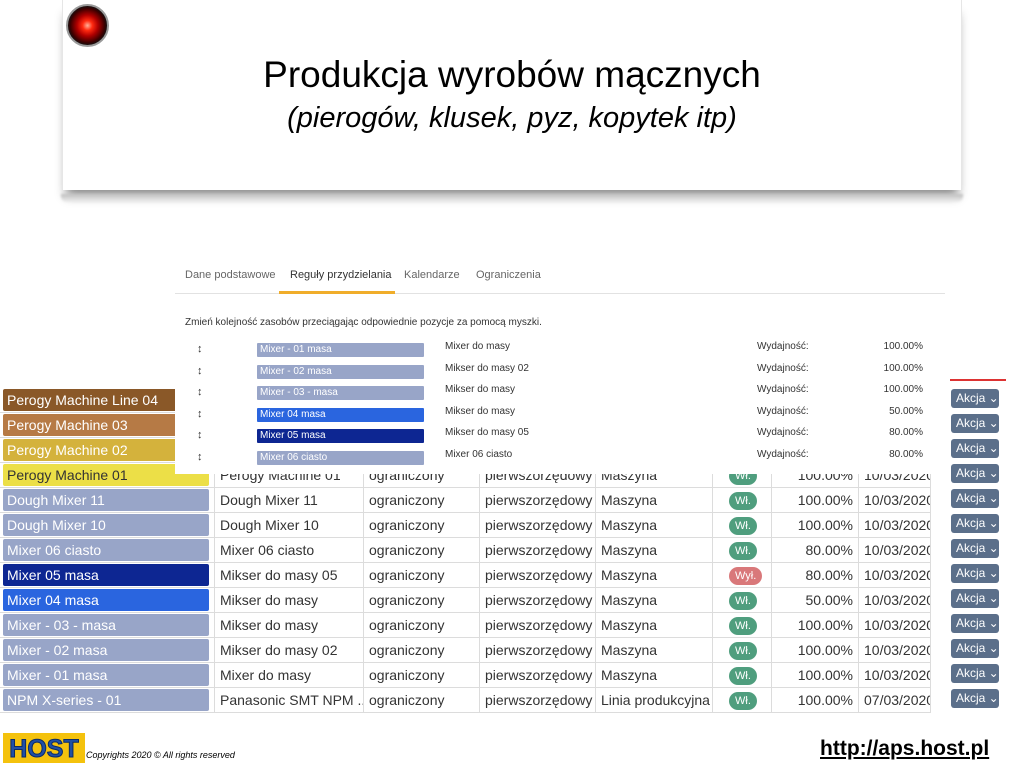 This screenshot has height=768, width=1024. I want to click on tab-reguly-przydzielania: Reguły przydzielania, so click(341, 275).